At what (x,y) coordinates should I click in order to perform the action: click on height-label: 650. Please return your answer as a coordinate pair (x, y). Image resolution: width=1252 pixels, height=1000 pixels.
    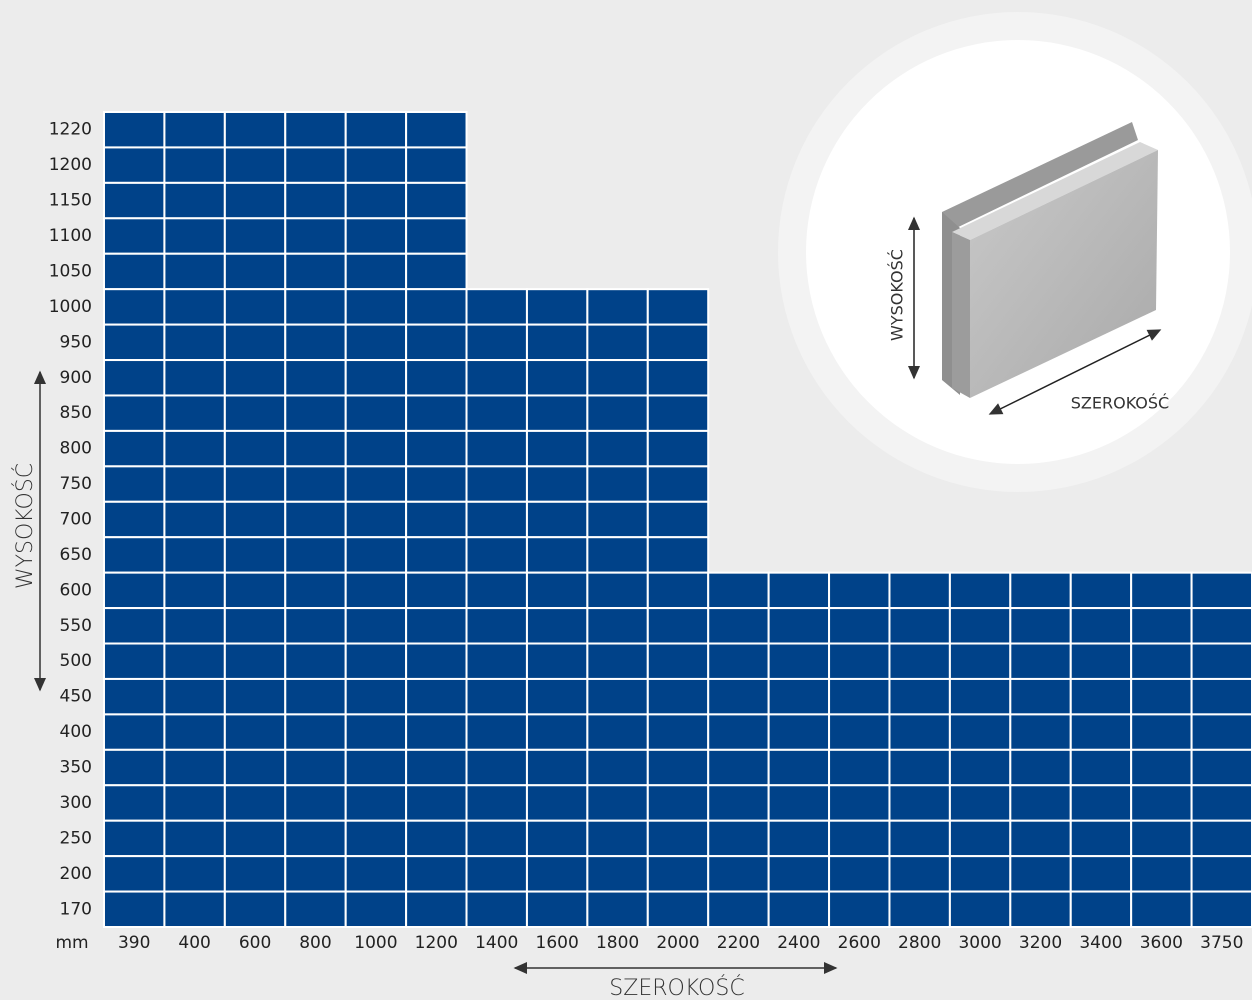
    Looking at the image, I should click on (76, 555).